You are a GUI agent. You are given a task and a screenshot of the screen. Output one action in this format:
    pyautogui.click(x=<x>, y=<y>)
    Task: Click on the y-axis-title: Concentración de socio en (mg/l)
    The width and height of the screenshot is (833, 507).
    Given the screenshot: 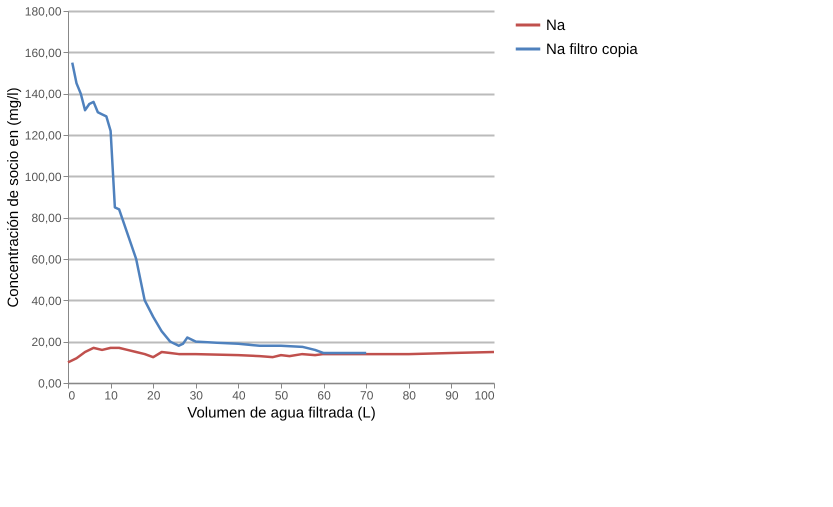 What is the action you would take?
    pyautogui.click(x=13, y=197)
    